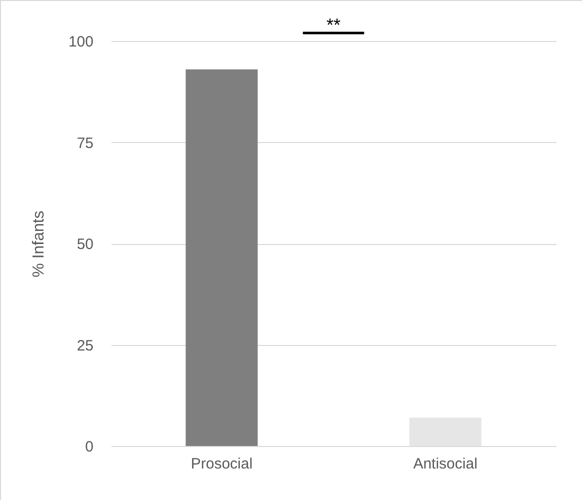  I want to click on x-tick-label: Antisocial, so click(445, 464).